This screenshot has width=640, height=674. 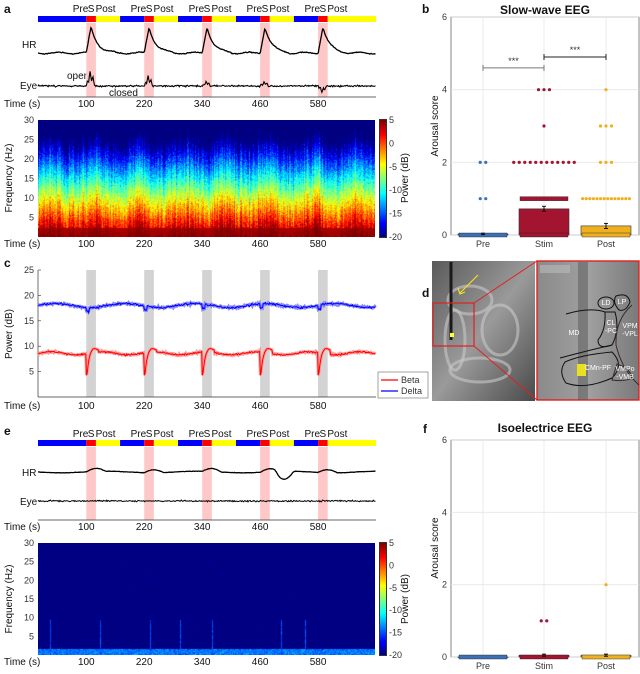 I want to click on zoom-line, so click(x=505, y=373).